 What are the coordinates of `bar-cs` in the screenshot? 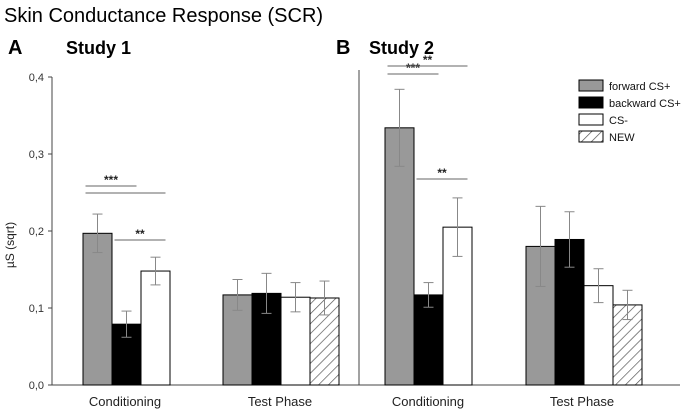 It's located at (155, 328).